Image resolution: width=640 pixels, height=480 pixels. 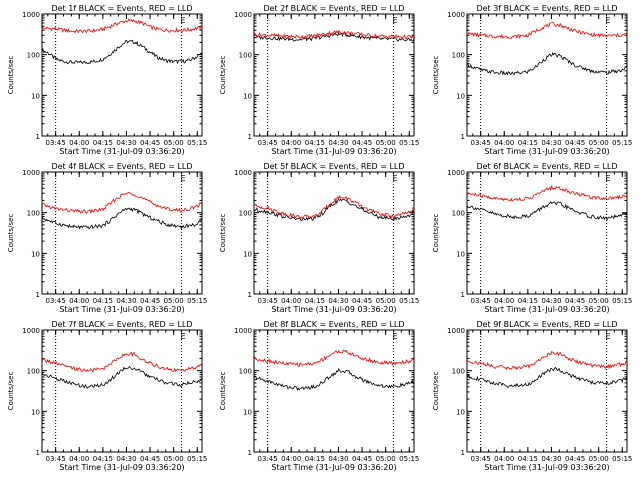 I want to click on panel-title: Det 5f BLACK = Events, RED = LLD, so click(x=333, y=166).